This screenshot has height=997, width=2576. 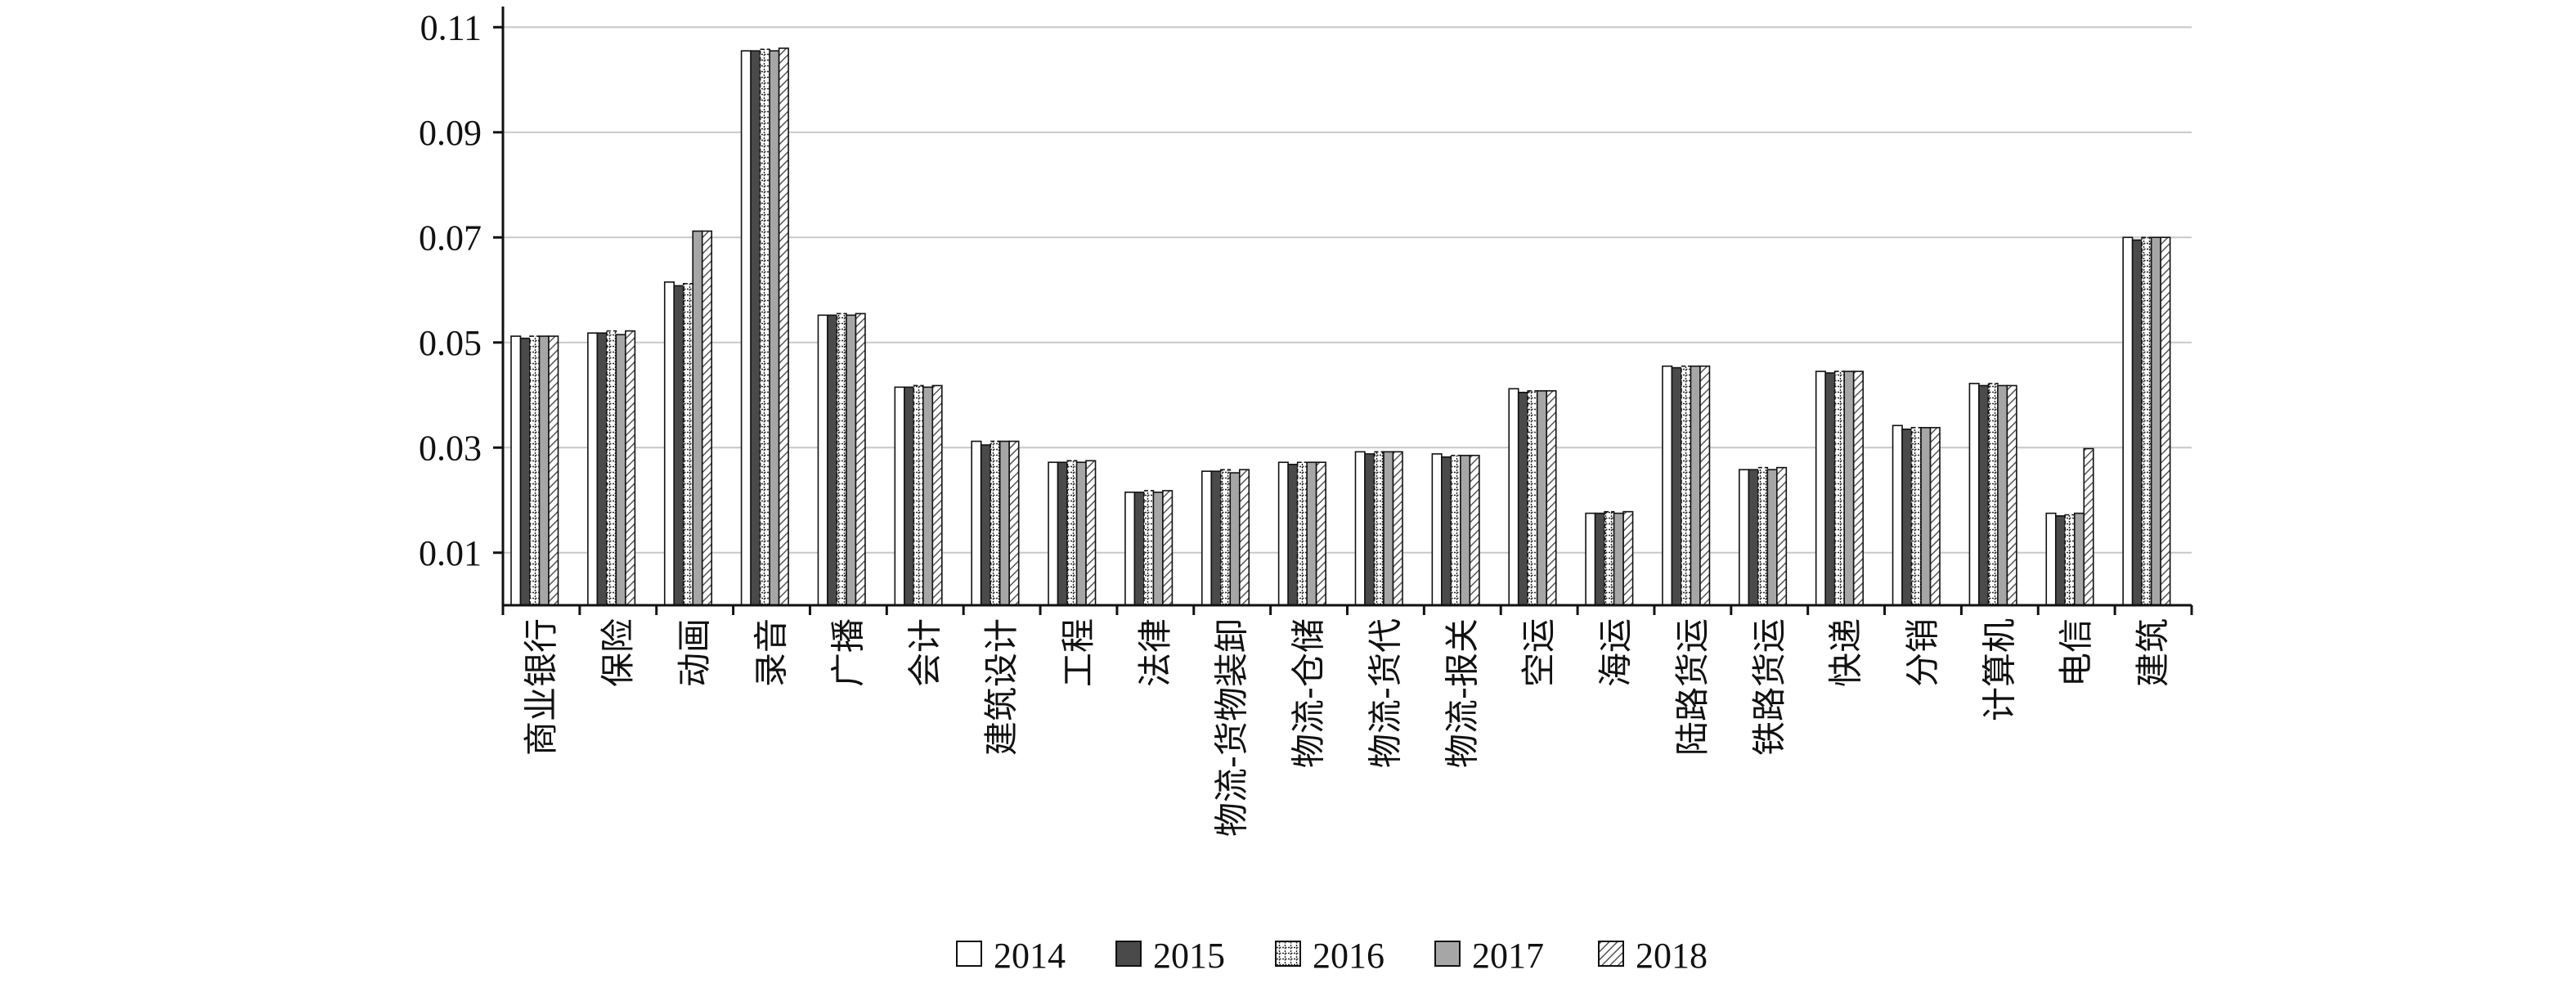 I want to click on legend-swatch-2015, so click(x=1128, y=954).